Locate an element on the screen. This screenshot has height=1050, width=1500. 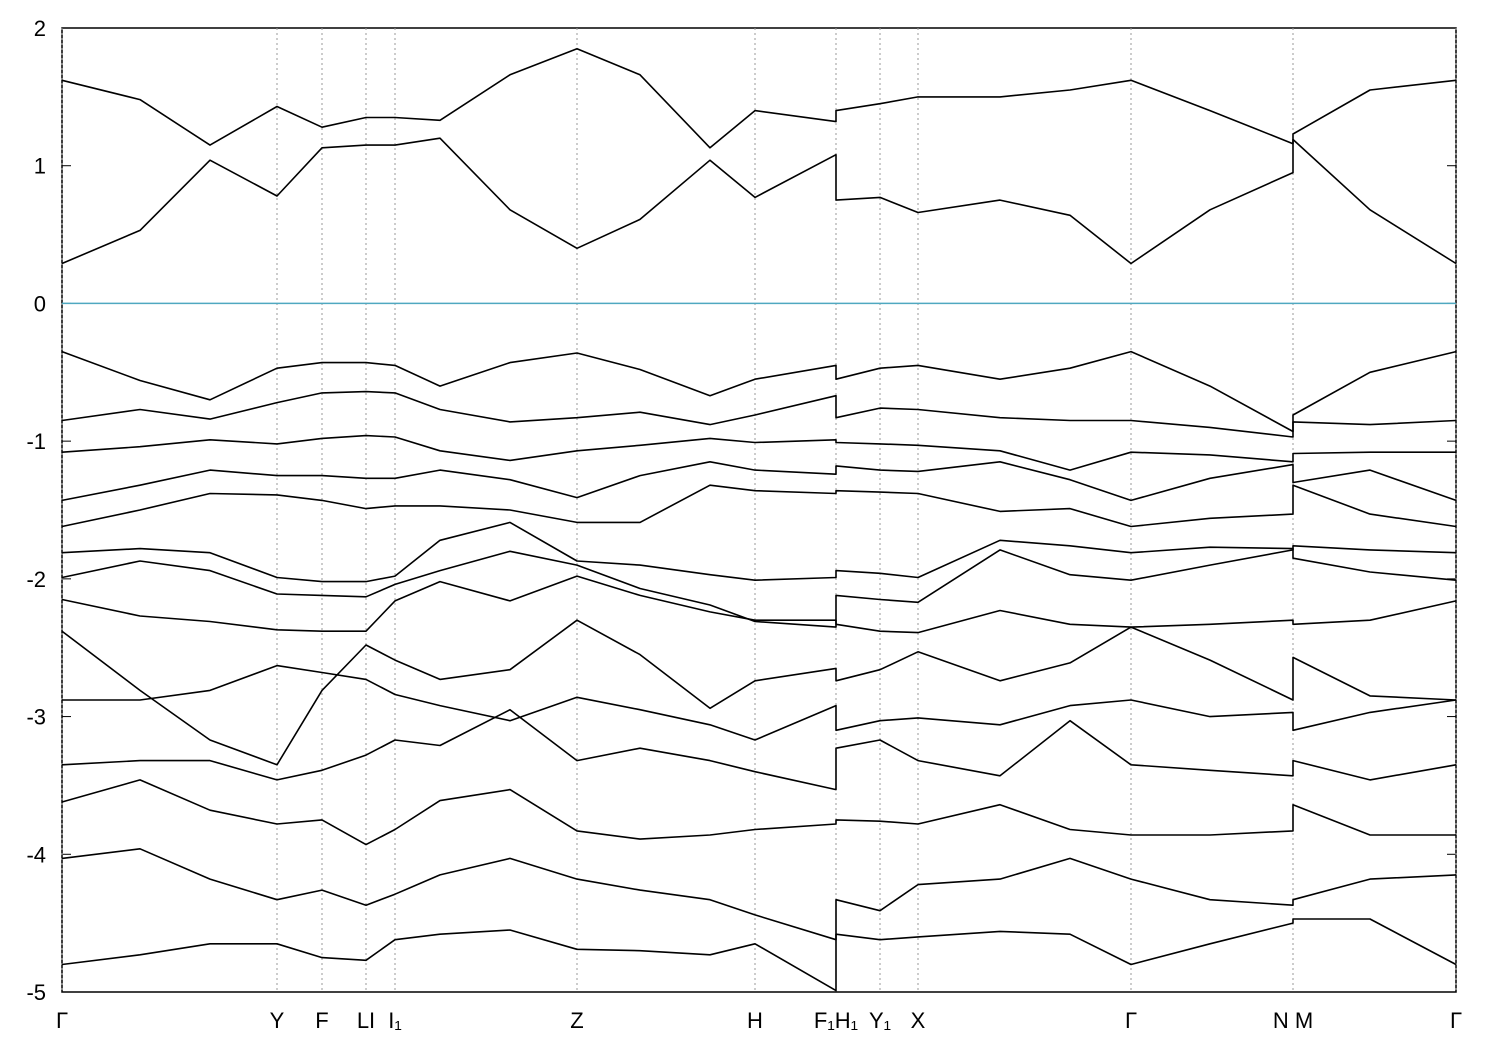
x-tick-label: X is located at coordinates (918, 1020).